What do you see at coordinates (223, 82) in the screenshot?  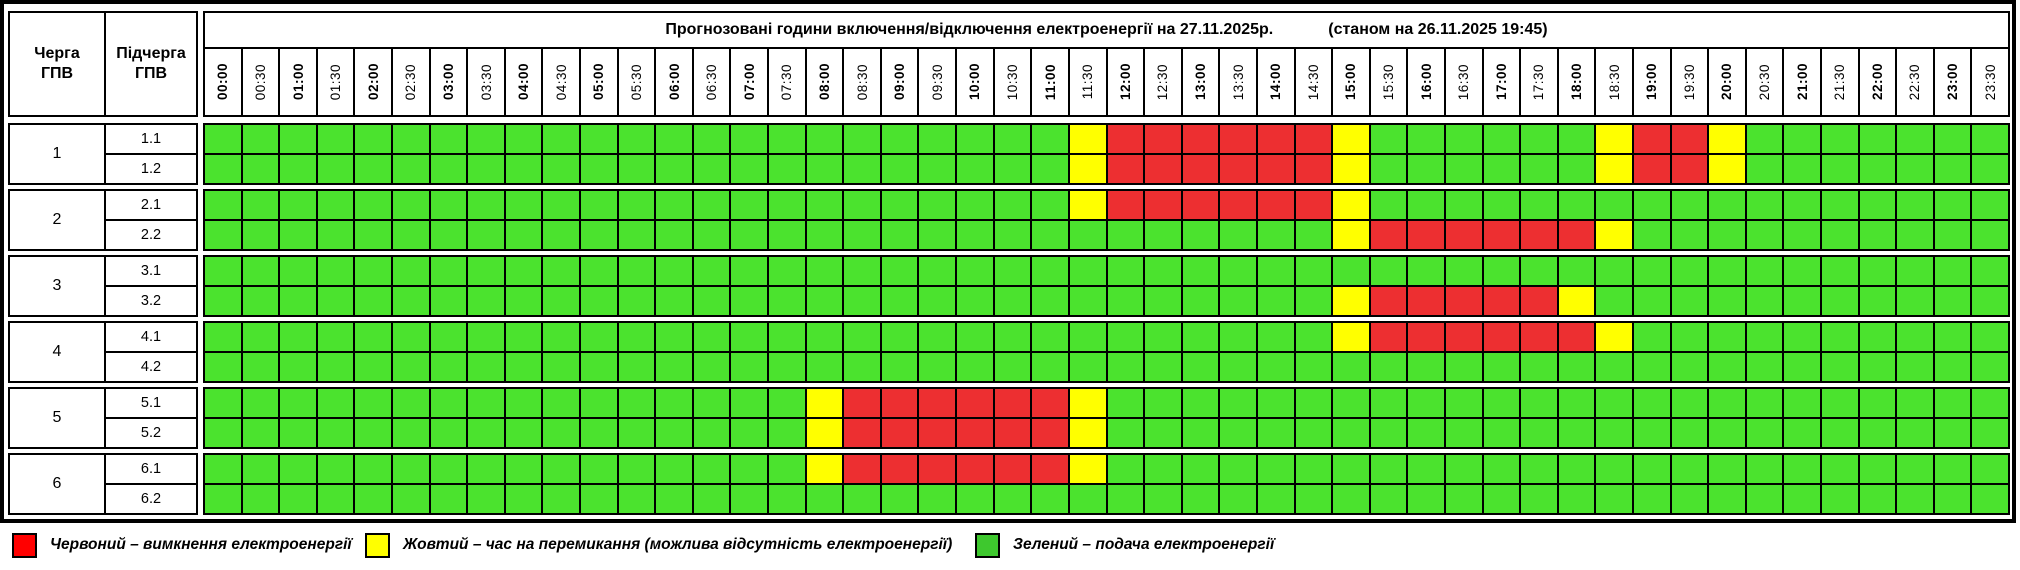 I see `time-label: 00:00` at bounding box center [223, 82].